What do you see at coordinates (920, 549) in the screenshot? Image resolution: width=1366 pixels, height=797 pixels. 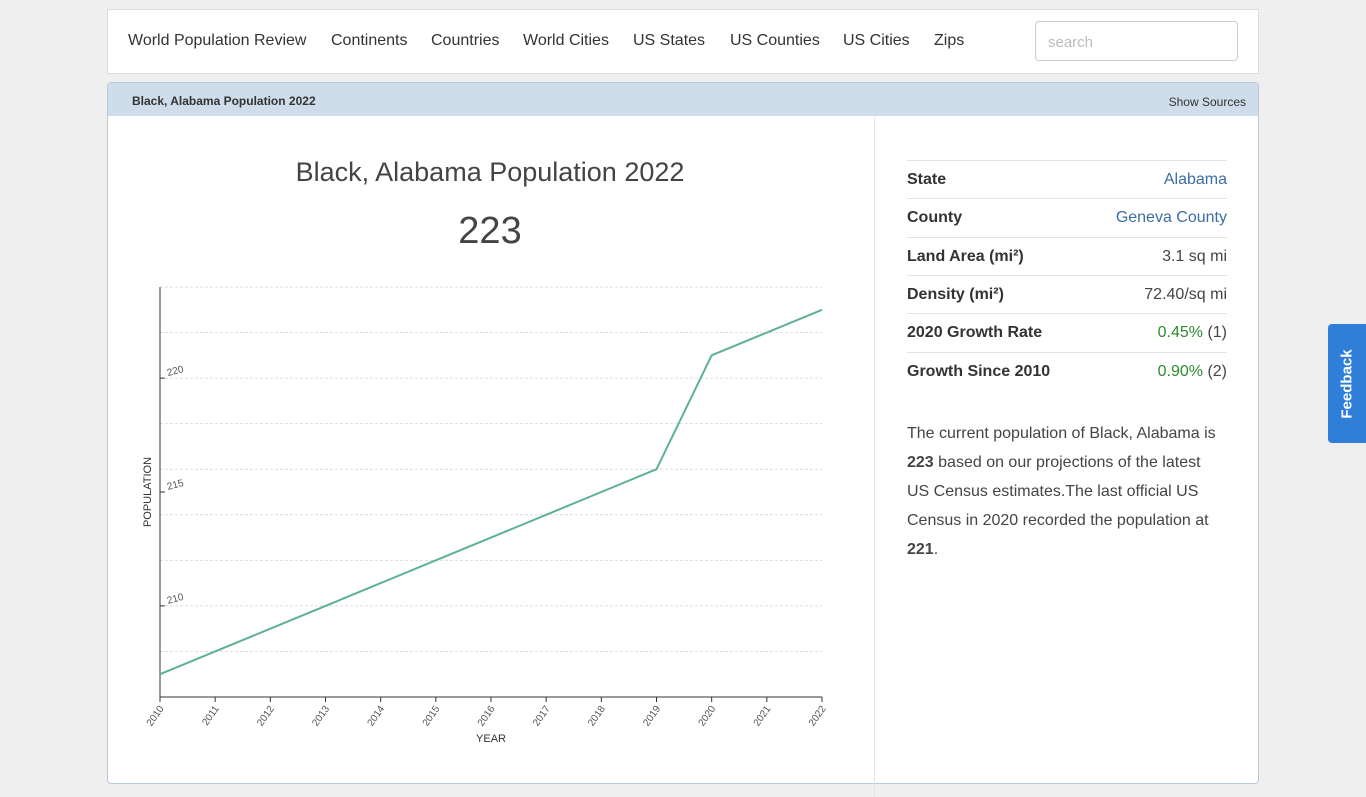 I see `description-bold: 221` at bounding box center [920, 549].